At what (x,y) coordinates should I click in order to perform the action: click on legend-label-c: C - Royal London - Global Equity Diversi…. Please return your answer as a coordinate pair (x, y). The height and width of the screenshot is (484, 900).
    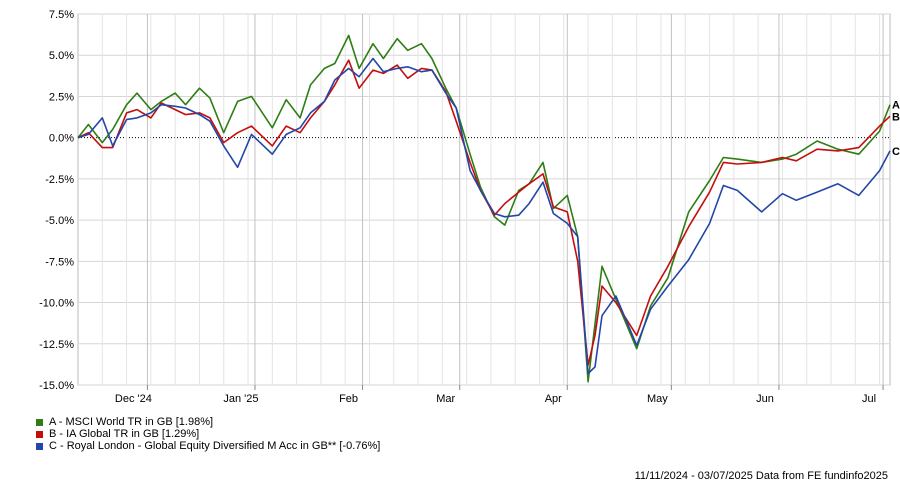
    Looking at the image, I should click on (215, 446).